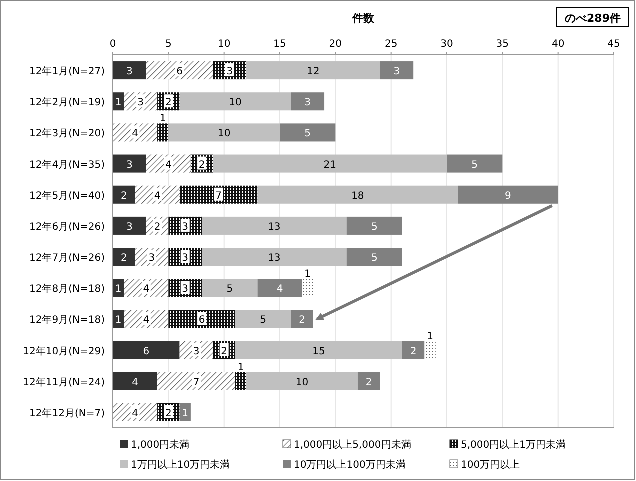  Describe the element at coordinates (447, 44) in the screenshot. I see `x-tick-label: 30` at that location.